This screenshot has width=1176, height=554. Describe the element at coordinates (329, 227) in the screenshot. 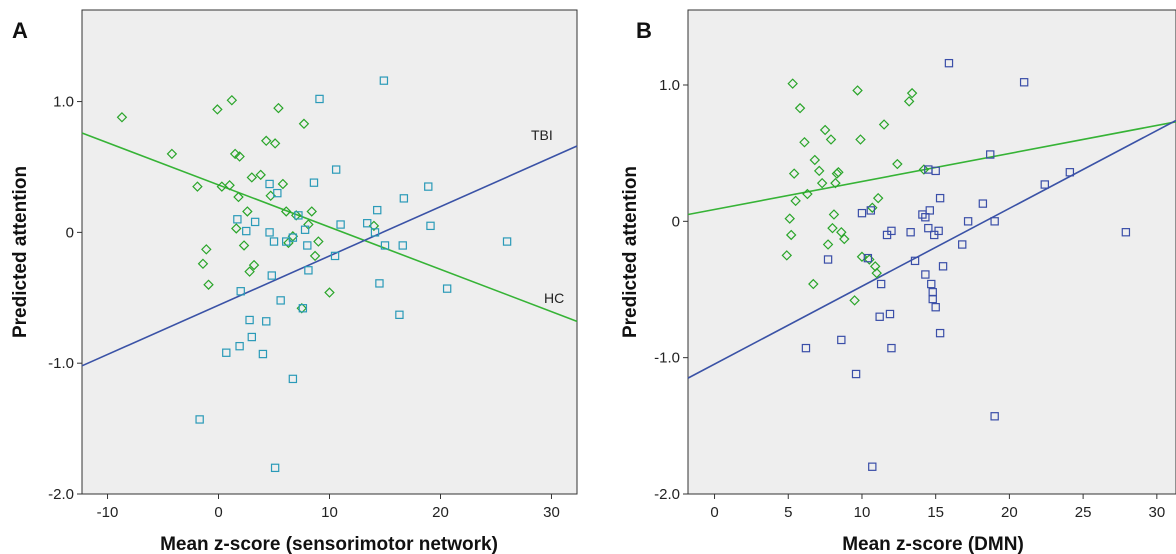

I see `fit-line-hc` at that location.